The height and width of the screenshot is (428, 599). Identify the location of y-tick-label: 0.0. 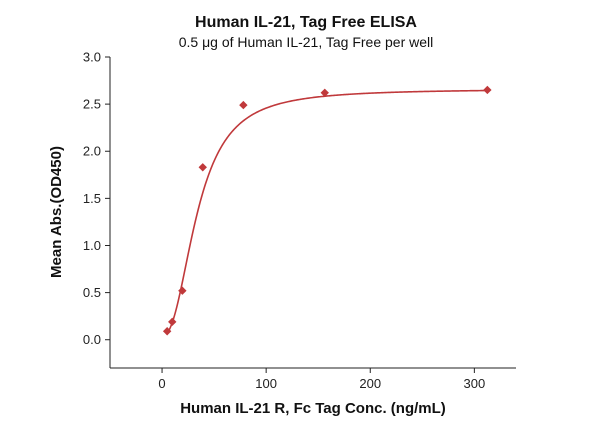
(92, 339).